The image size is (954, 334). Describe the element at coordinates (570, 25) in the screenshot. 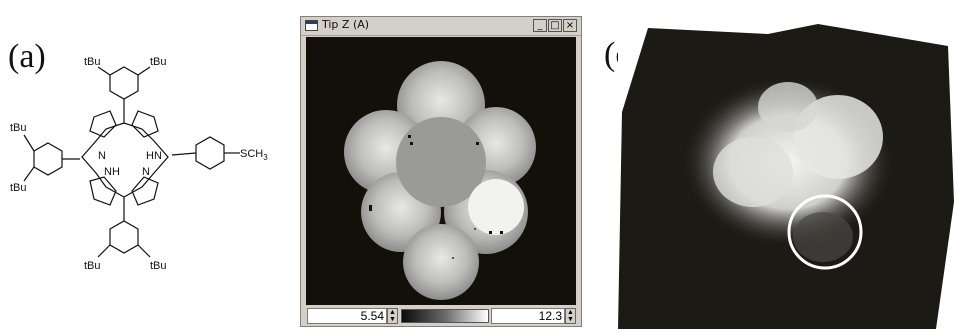

I see `close-button: ×` at that location.